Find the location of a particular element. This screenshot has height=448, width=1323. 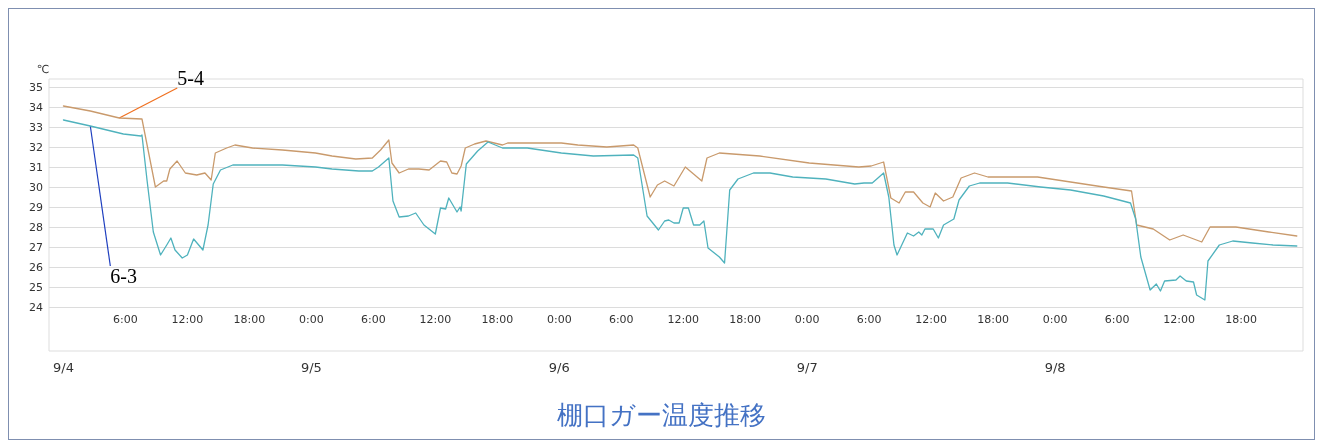

x2-tick-label: 9/6 is located at coordinates (559, 367).